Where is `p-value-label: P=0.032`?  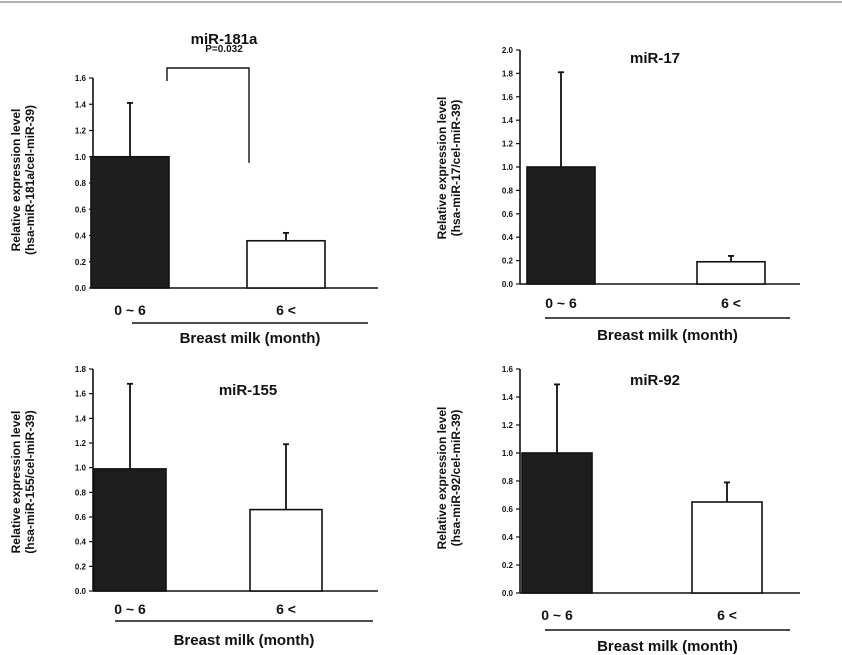 p-value-label: P=0.032 is located at coordinates (224, 49).